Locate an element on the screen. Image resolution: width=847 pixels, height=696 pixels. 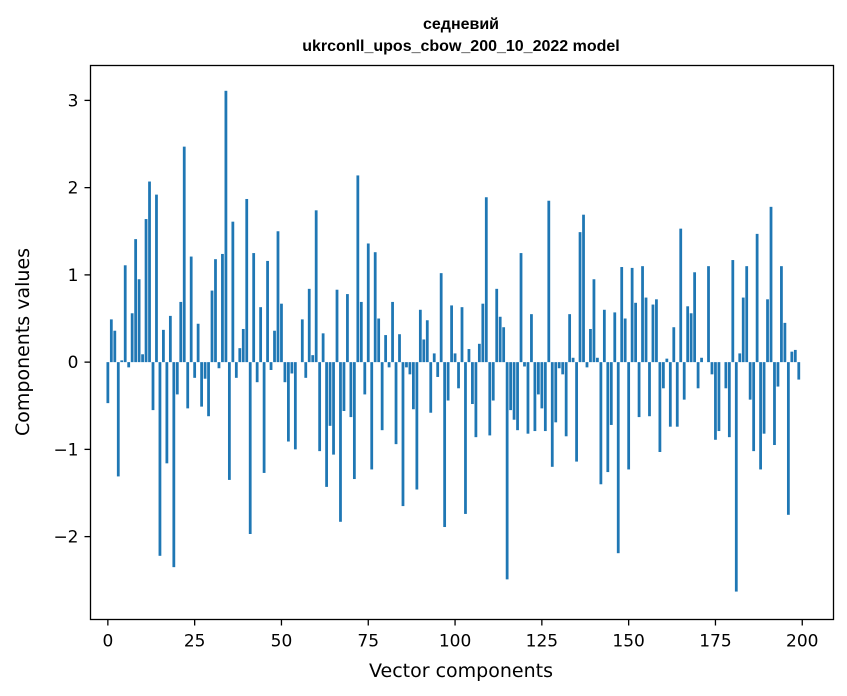
y-tick-label: 3 is located at coordinates (73, 101).